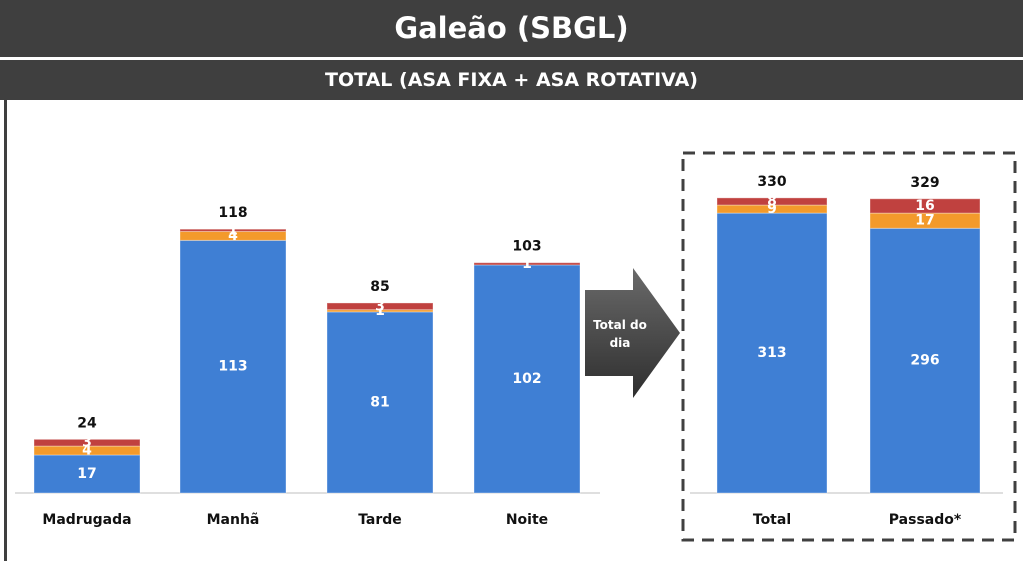 The height and width of the screenshot is (561, 1023). What do you see at coordinates (620, 334) in the screenshot?
I see `arrow-label: Total do dia` at bounding box center [620, 334].